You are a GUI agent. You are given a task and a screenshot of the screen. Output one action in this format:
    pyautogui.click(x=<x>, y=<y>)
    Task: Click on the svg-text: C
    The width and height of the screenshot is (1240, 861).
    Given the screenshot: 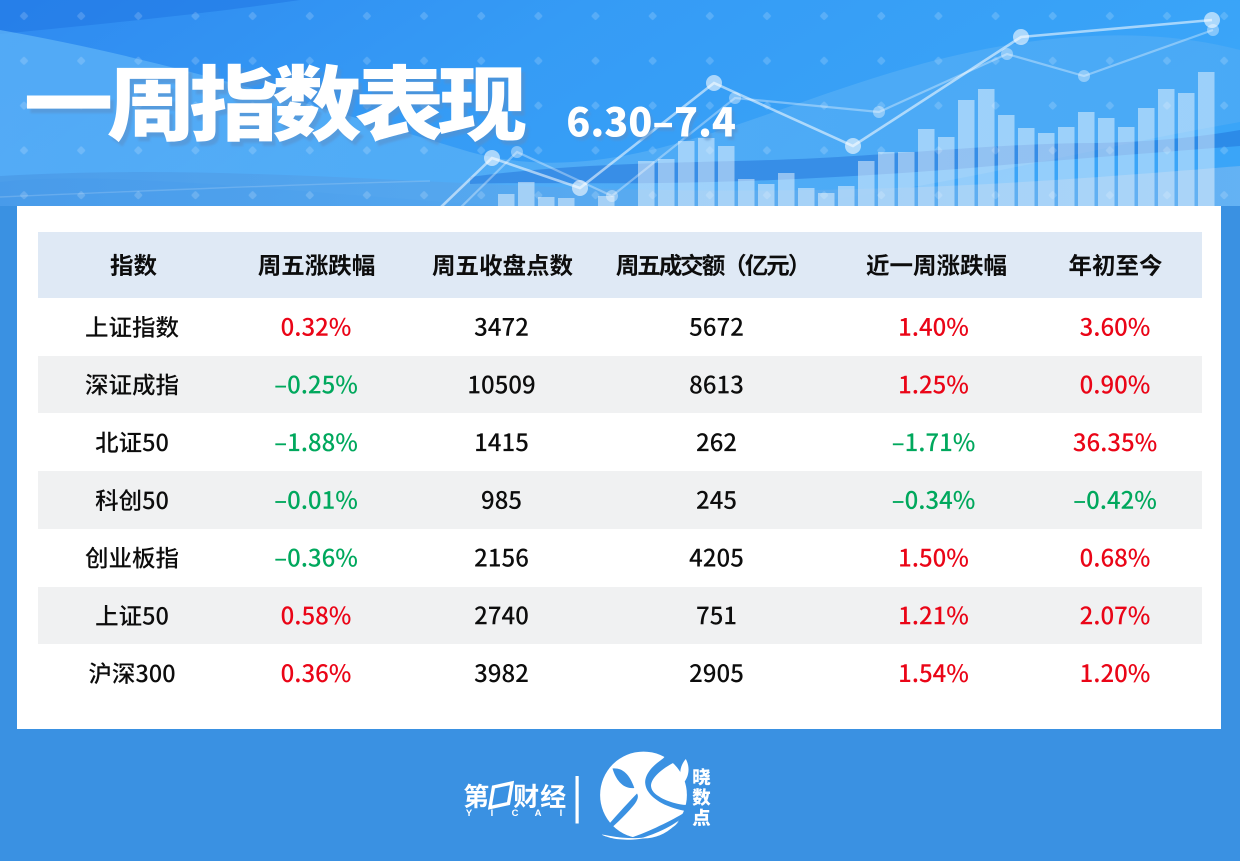 What is the action you would take?
    pyautogui.click(x=515, y=813)
    